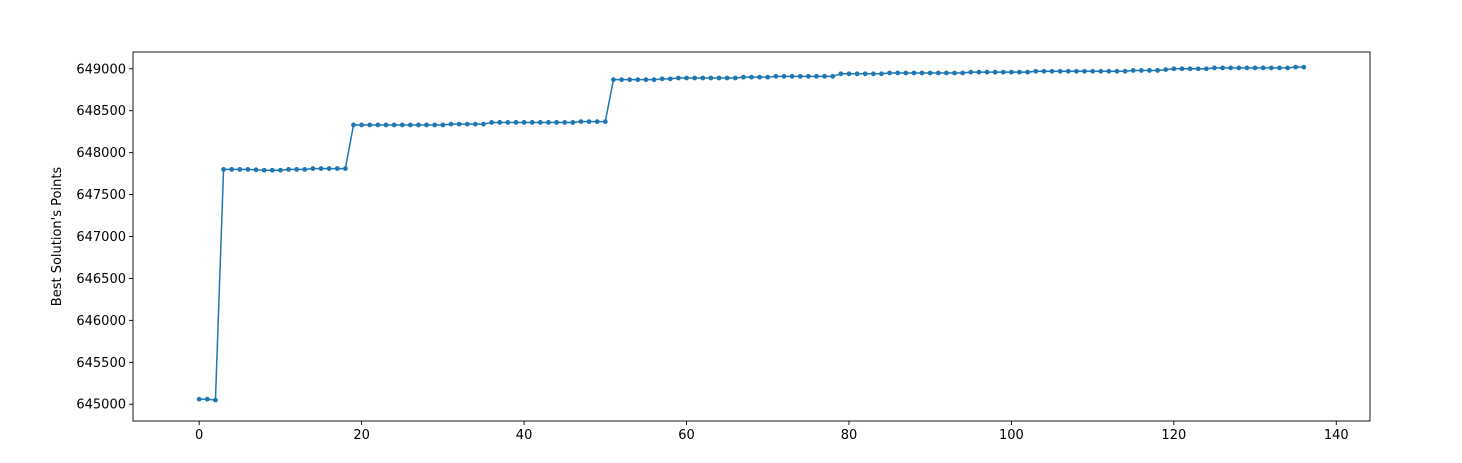 The image size is (1462, 463). I want to click on y-tick-label: 645000, so click(101, 405).